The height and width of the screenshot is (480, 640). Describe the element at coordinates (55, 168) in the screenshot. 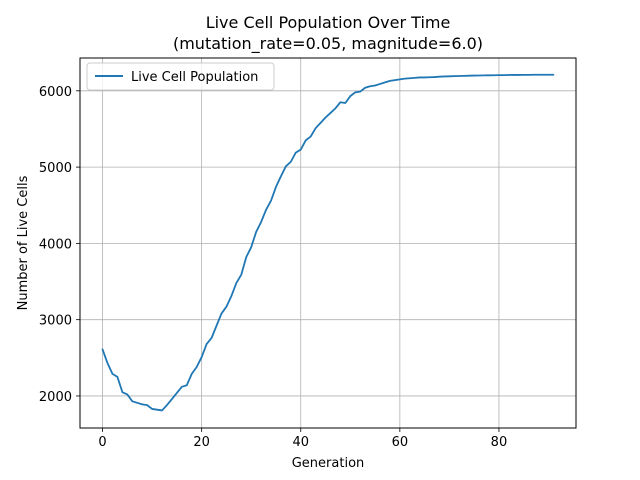

I see `y-tick-label: 5000` at that location.